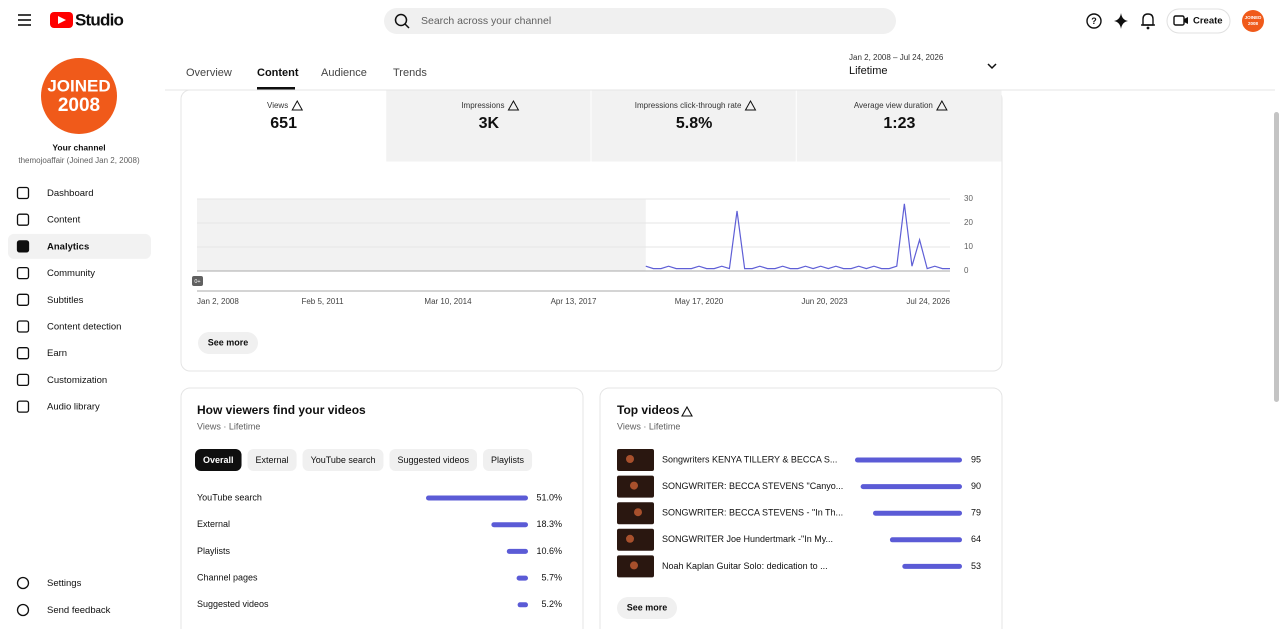 The image size is (1280, 629). What do you see at coordinates (228, 426) in the screenshot?
I see `card-subtitle: Views · Lifetime` at bounding box center [228, 426].